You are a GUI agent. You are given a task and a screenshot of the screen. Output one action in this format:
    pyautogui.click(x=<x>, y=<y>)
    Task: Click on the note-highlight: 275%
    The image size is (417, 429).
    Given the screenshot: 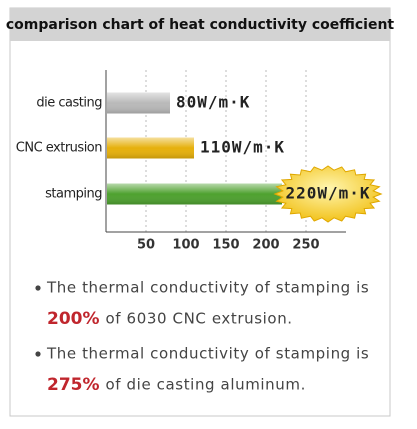 What is the action you would take?
    pyautogui.click(x=73, y=385)
    